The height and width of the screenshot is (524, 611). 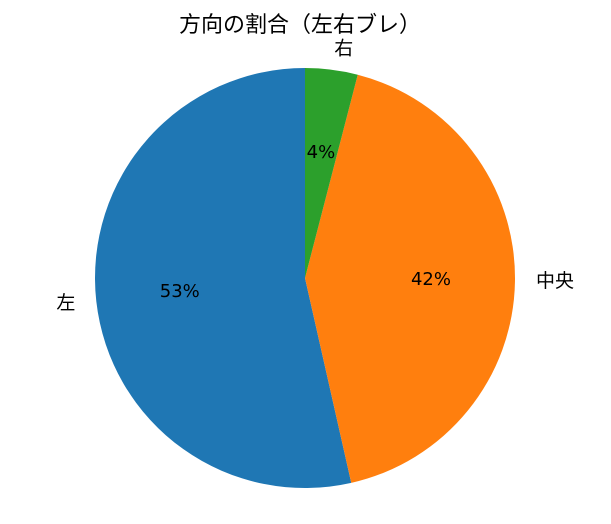 What do you see at coordinates (555, 281) in the screenshot?
I see `slice-label: 中央` at bounding box center [555, 281].